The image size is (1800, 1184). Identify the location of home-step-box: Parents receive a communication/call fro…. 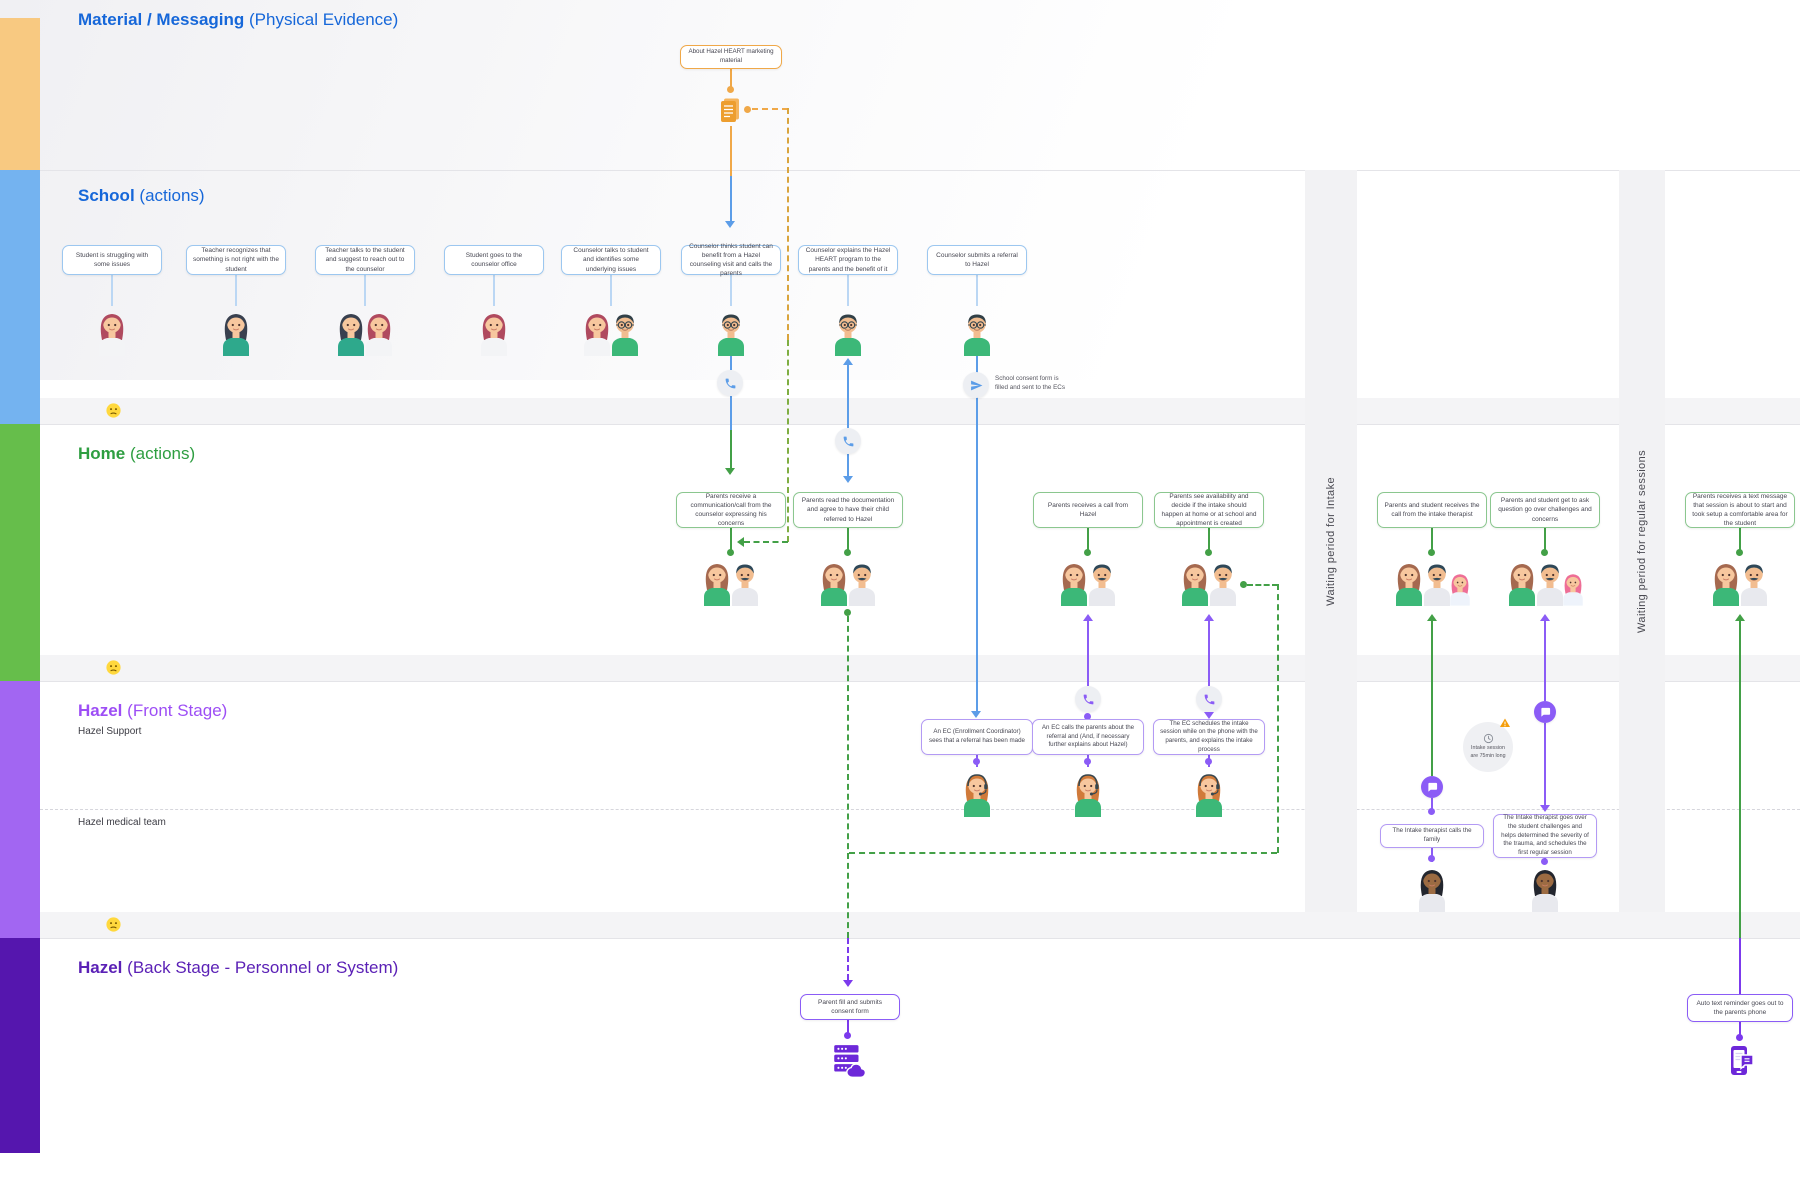
(731, 510).